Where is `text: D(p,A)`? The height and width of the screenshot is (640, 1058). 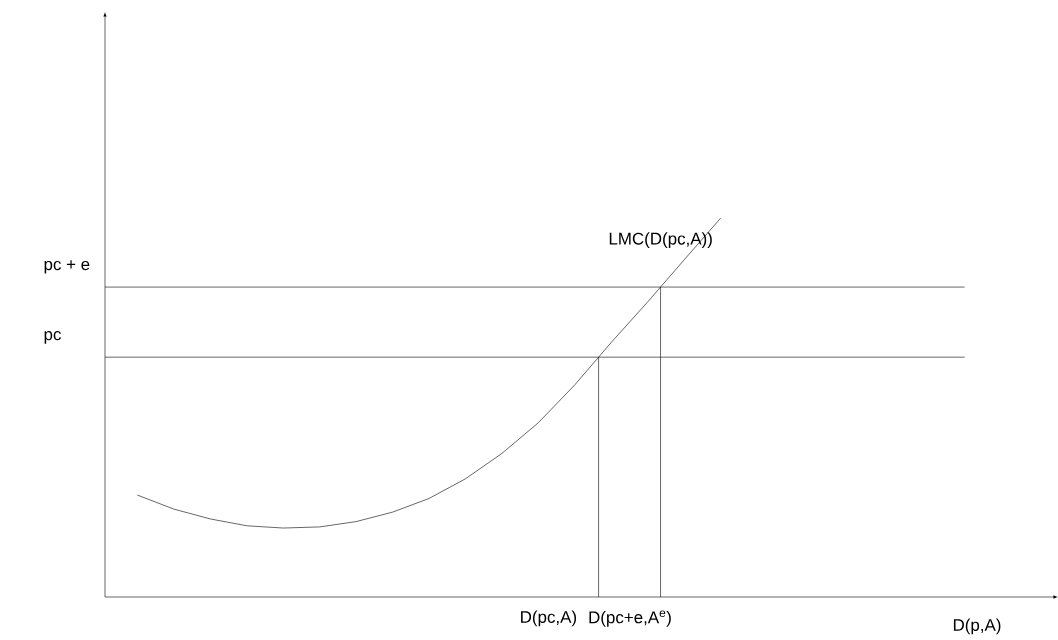 text: D(p,A) is located at coordinates (977, 626).